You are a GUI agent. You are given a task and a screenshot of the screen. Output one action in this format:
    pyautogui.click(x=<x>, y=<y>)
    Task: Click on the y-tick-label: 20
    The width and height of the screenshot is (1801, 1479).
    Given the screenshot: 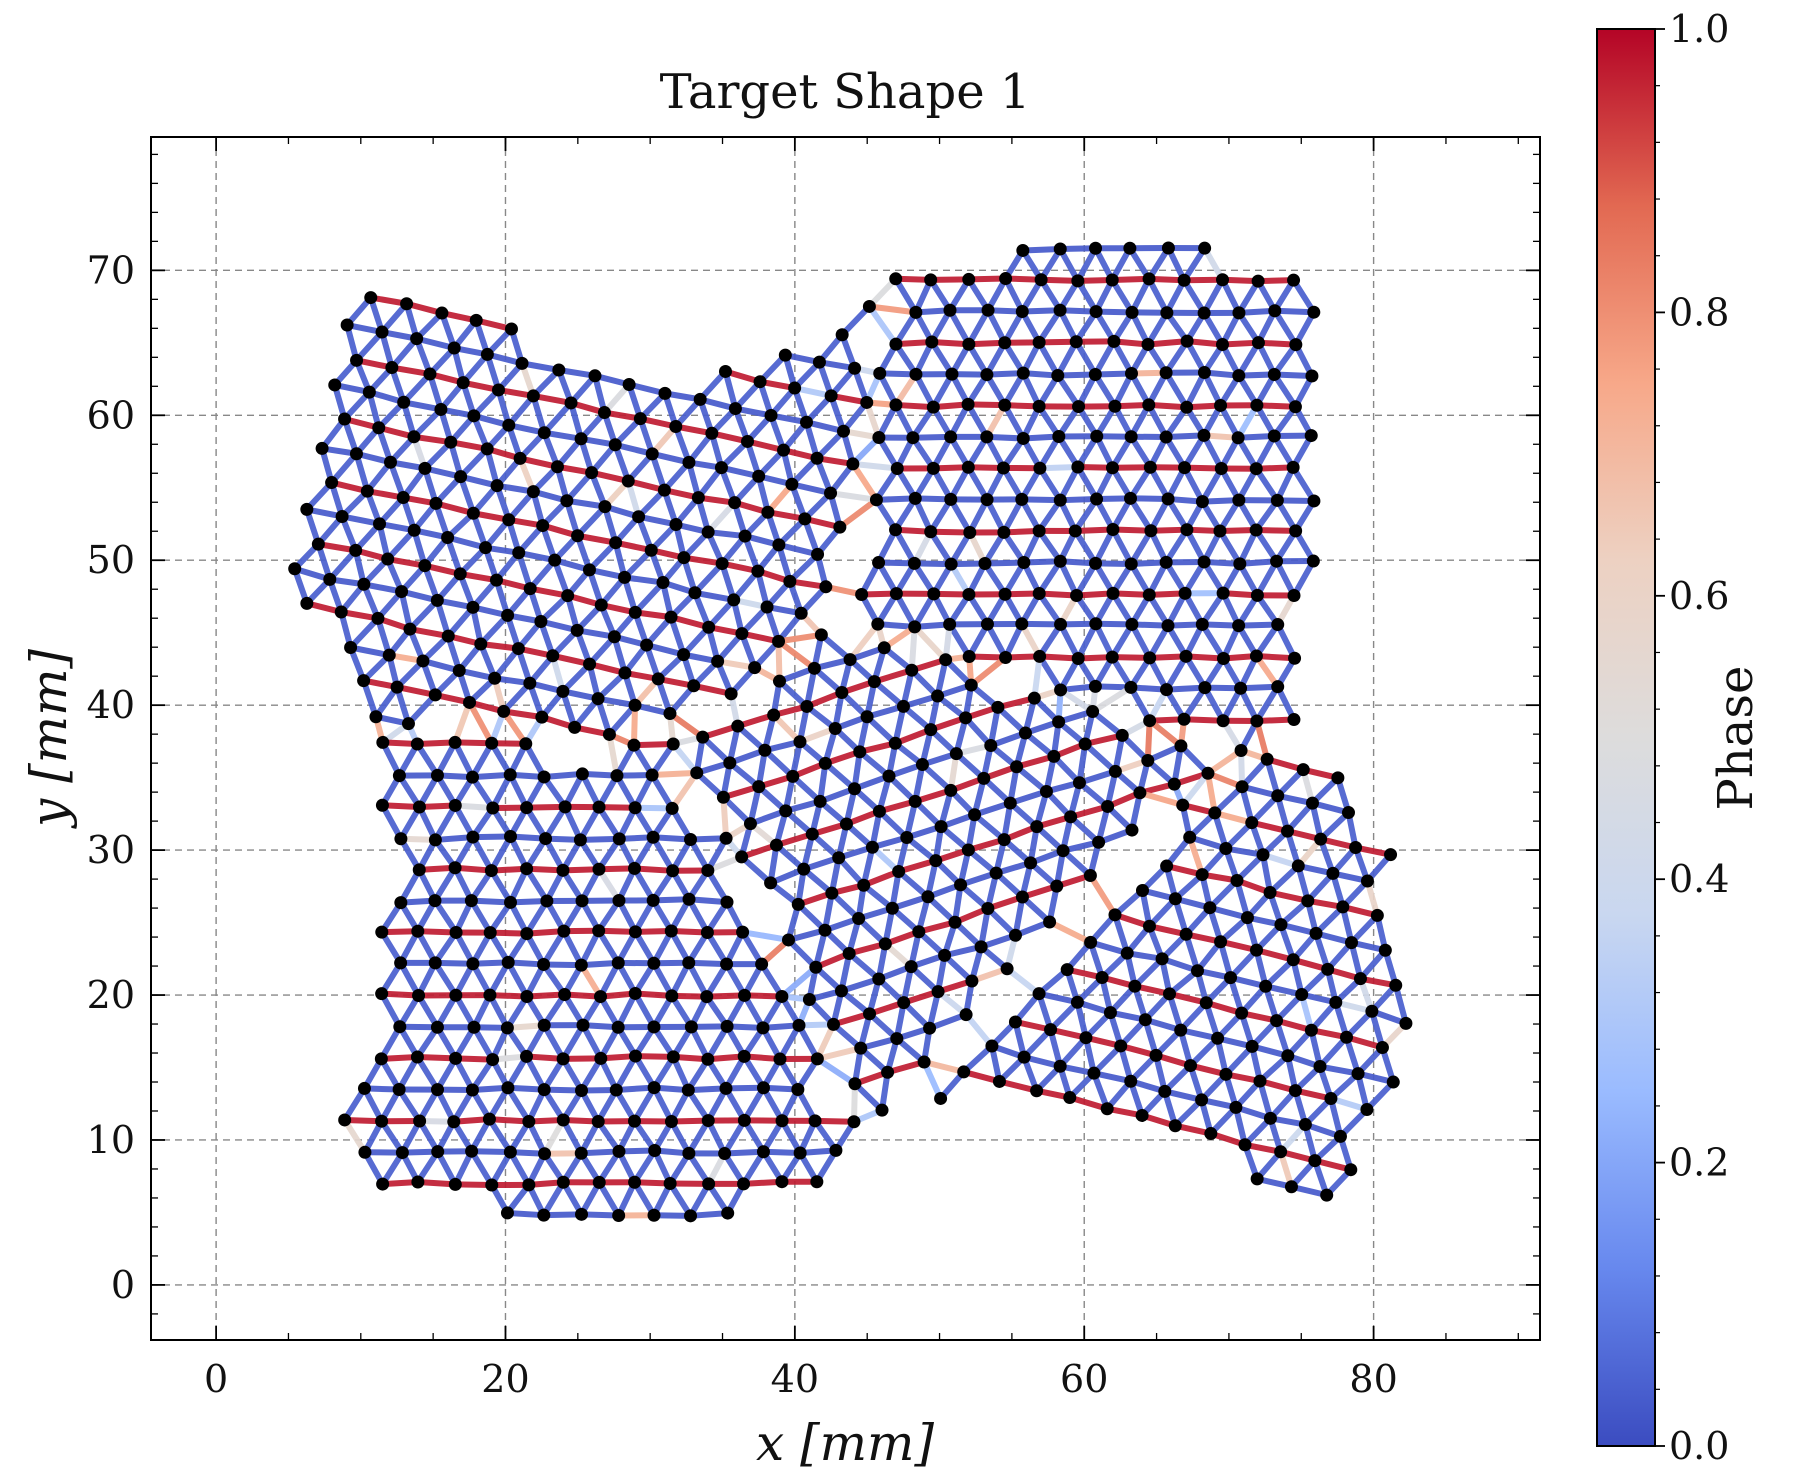 What is the action you would take?
    pyautogui.click(x=111, y=995)
    